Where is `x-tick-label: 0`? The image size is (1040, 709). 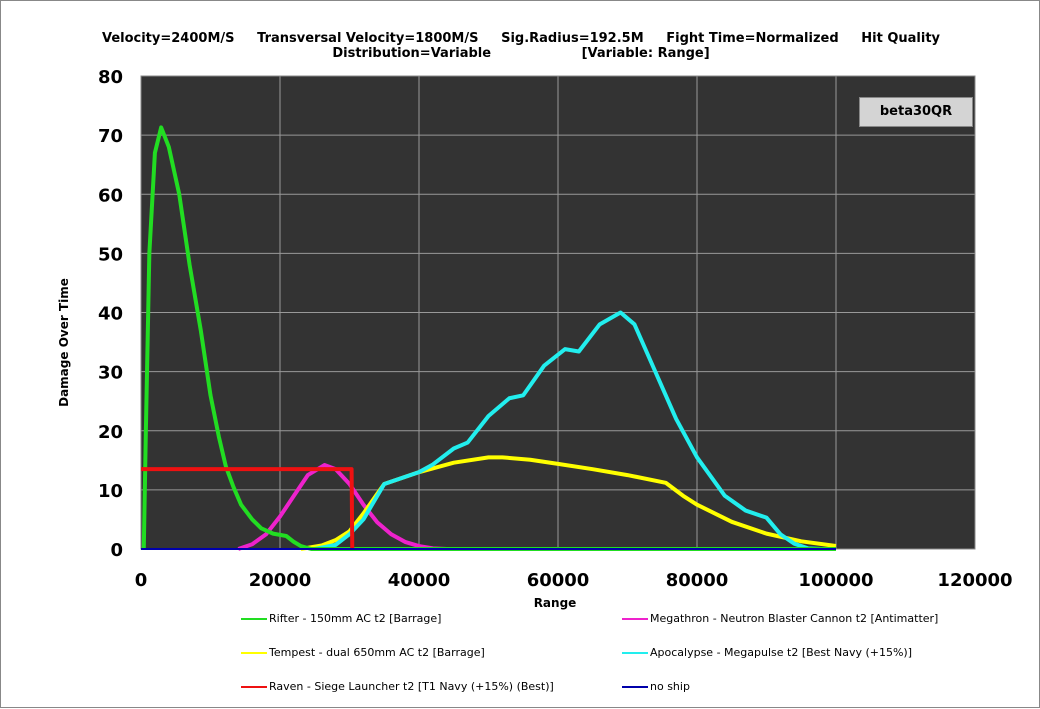 x-tick-label: 0 is located at coordinates (141, 580).